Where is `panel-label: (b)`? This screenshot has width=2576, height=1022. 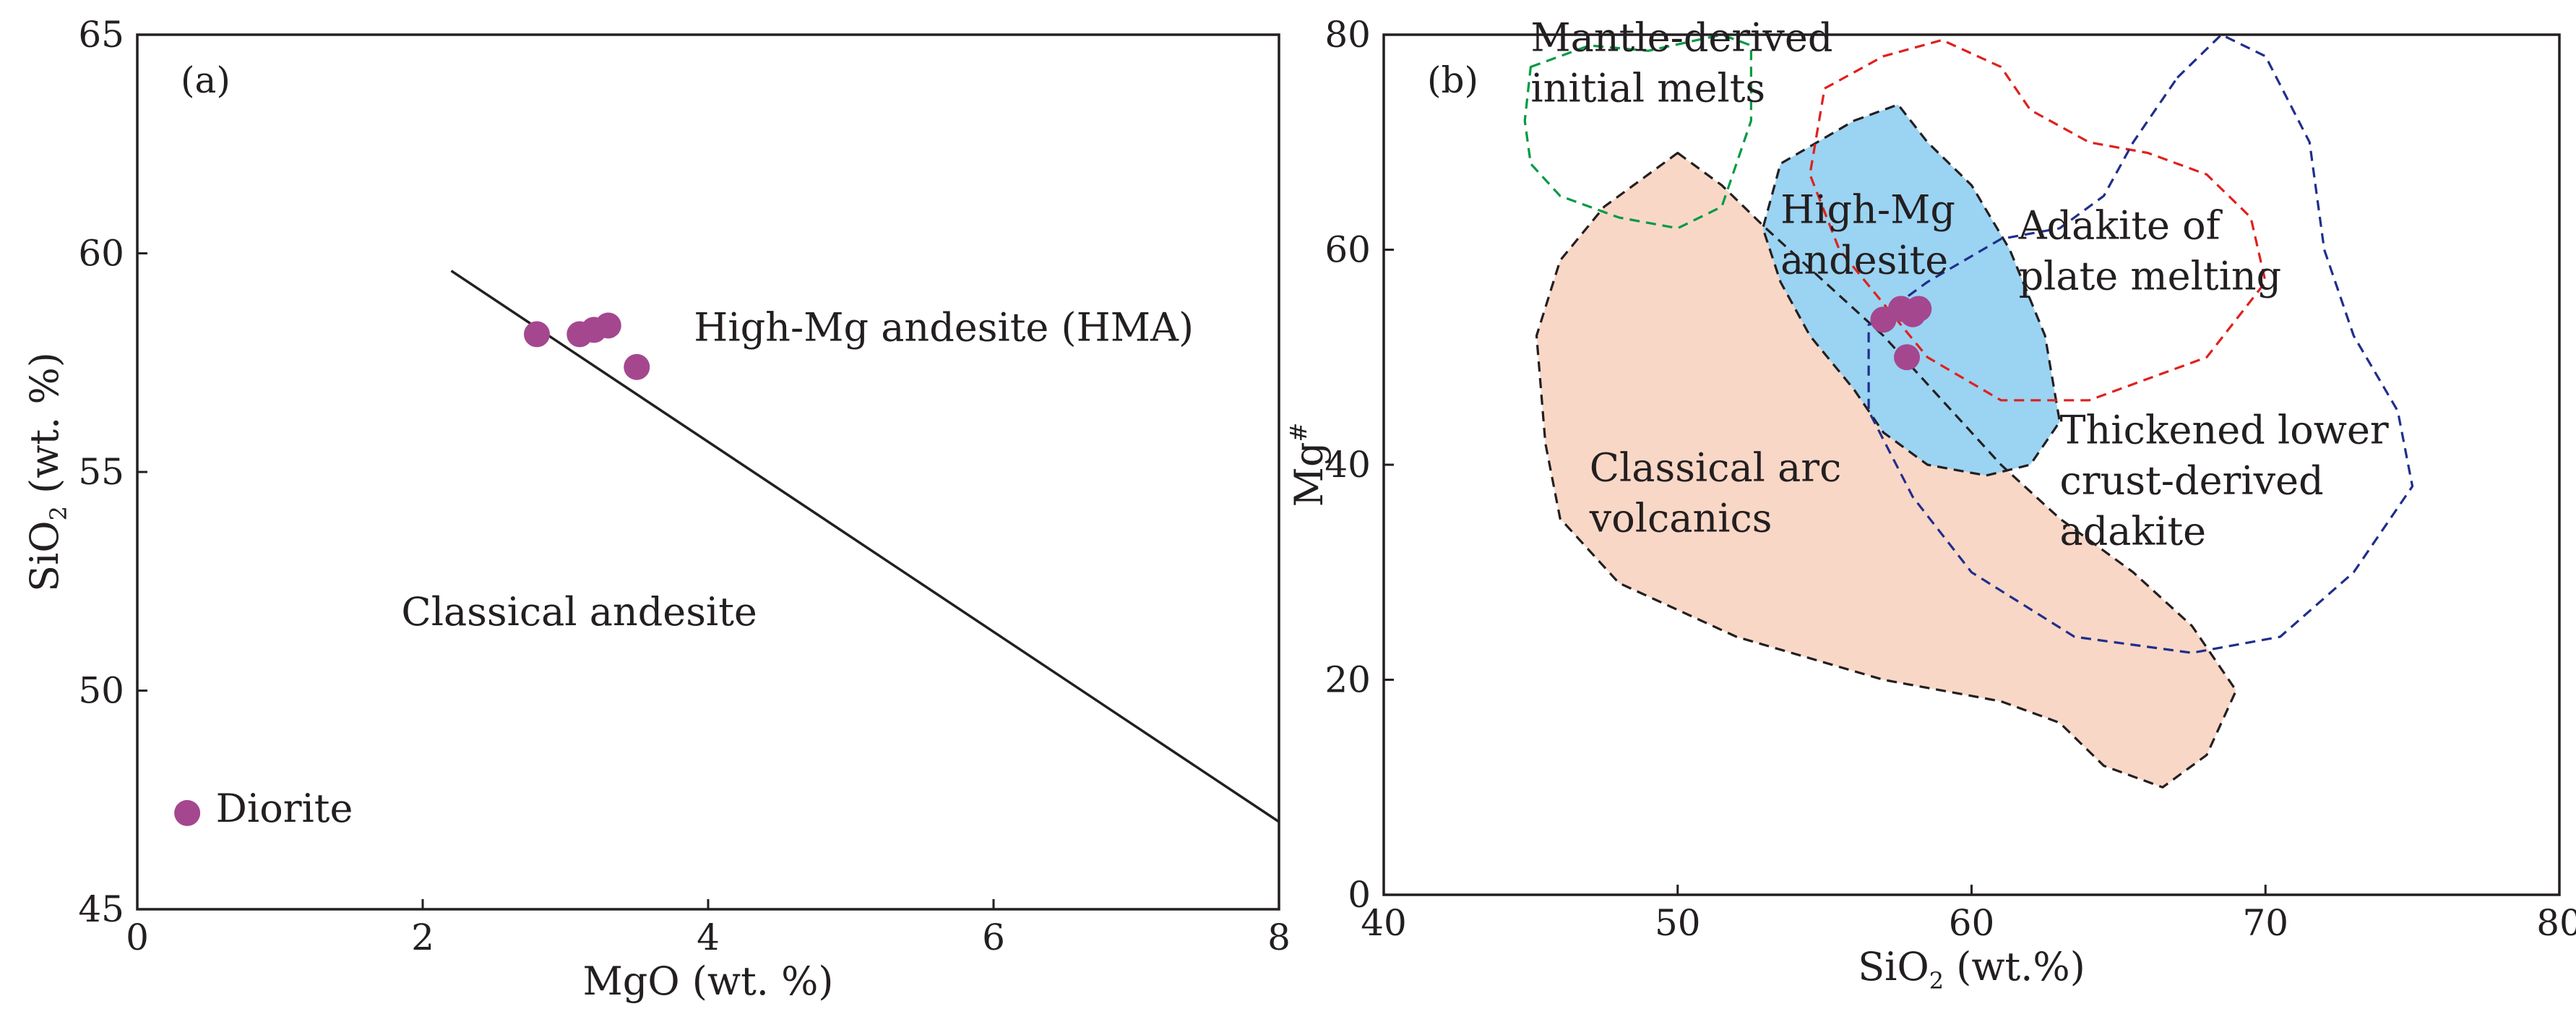
panel-label: (b) is located at coordinates (1452, 80).